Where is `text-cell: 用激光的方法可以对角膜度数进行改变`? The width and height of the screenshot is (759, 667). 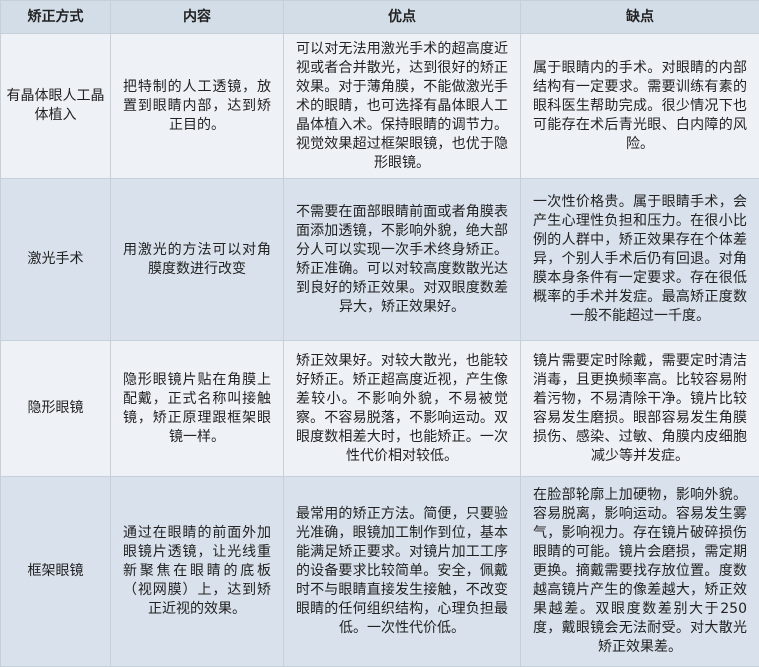
text-cell: 用激光的方法可以对角膜度数进行改变 is located at coordinates (197, 260).